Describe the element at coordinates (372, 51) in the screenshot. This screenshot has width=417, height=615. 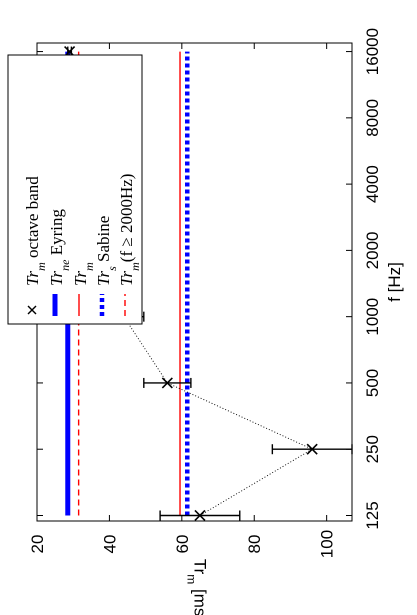
I see `x-tick-label-16000: 16000` at that location.